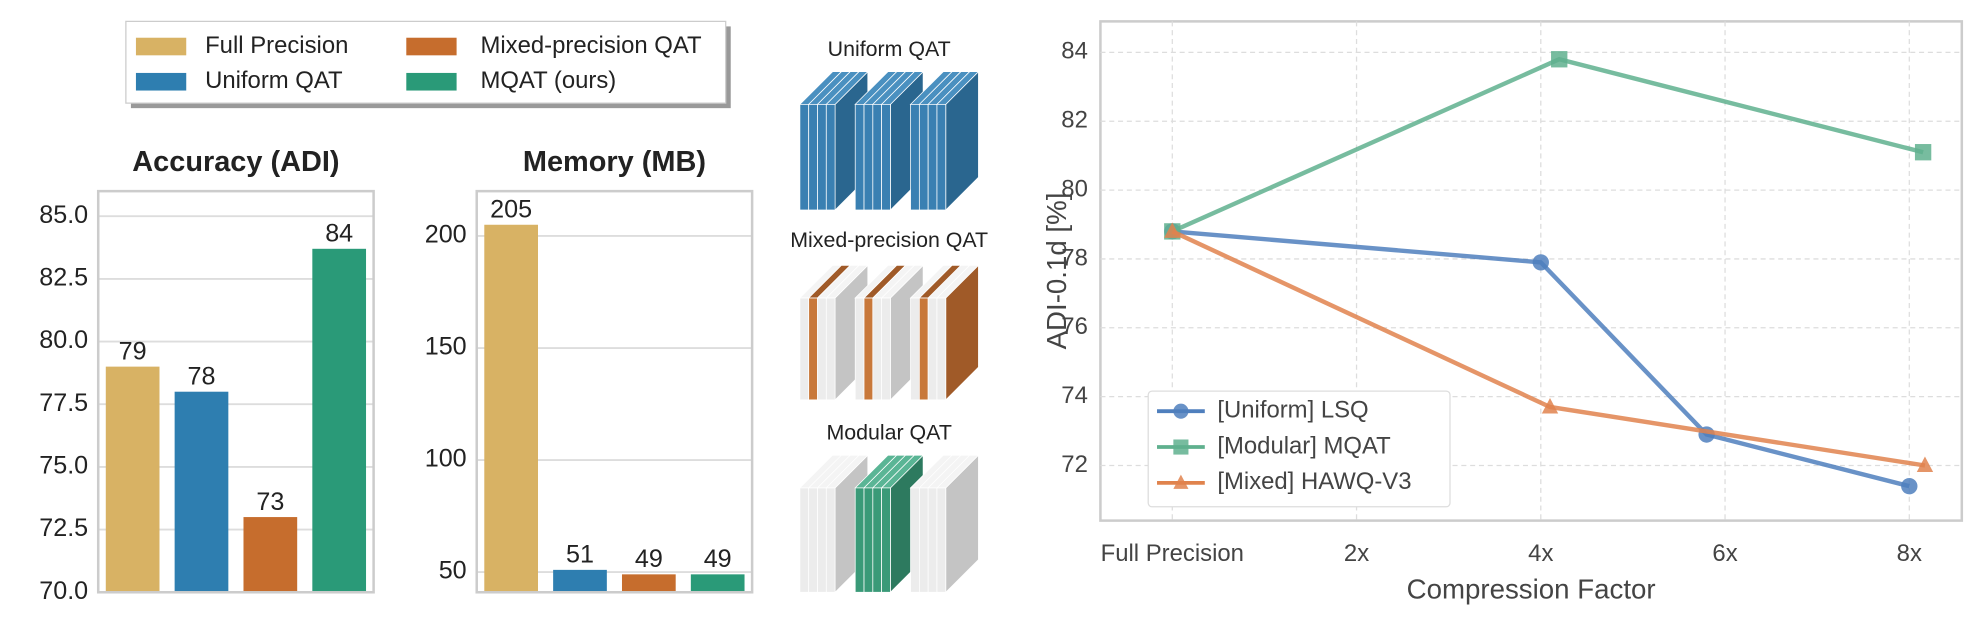 The width and height of the screenshot is (1972, 635). Describe the element at coordinates (446, 459) in the screenshot. I see `y-tick-label: 100` at that location.